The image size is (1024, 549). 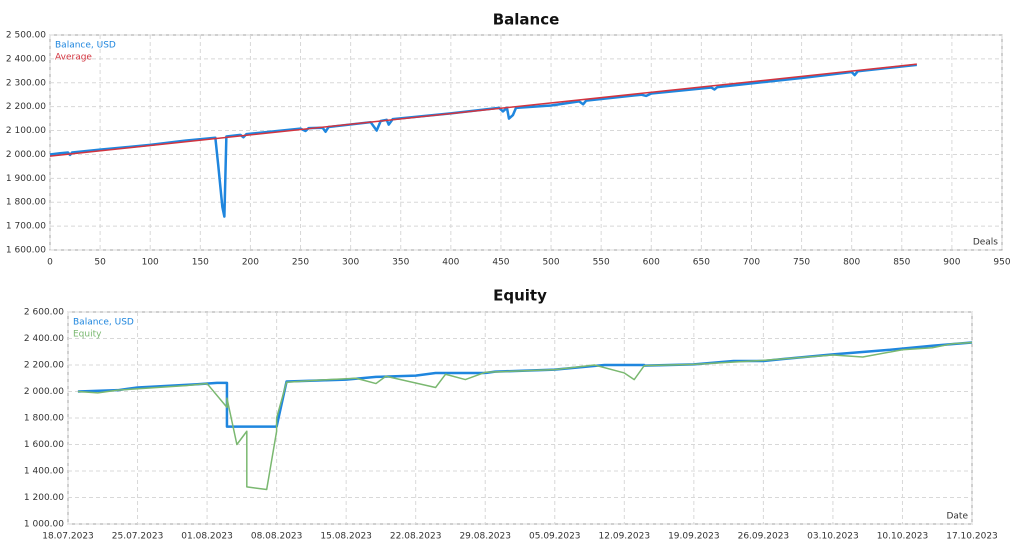 I want to click on legend-entry: Equity, so click(x=87, y=335).